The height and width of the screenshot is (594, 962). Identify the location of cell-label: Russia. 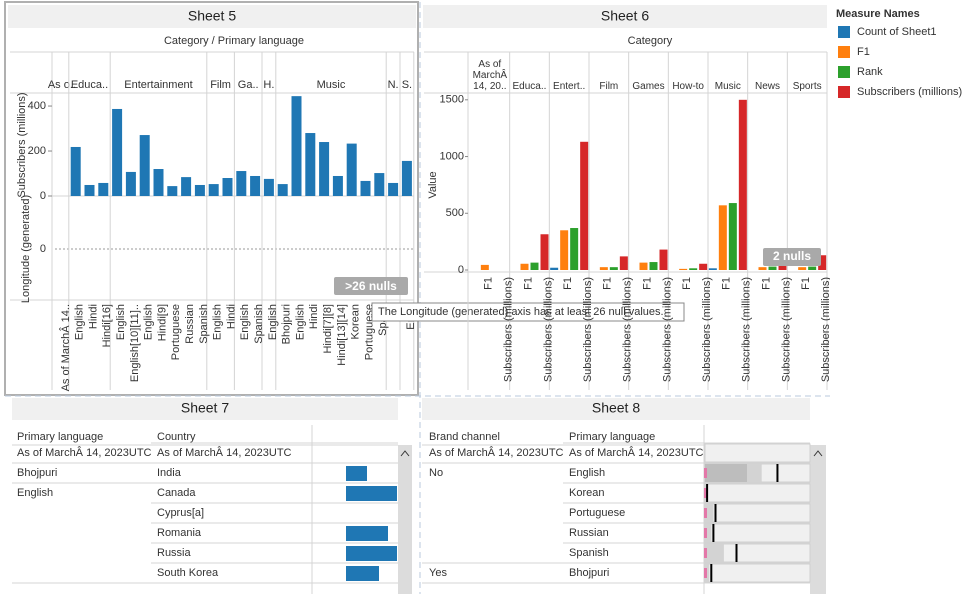
(174, 553).